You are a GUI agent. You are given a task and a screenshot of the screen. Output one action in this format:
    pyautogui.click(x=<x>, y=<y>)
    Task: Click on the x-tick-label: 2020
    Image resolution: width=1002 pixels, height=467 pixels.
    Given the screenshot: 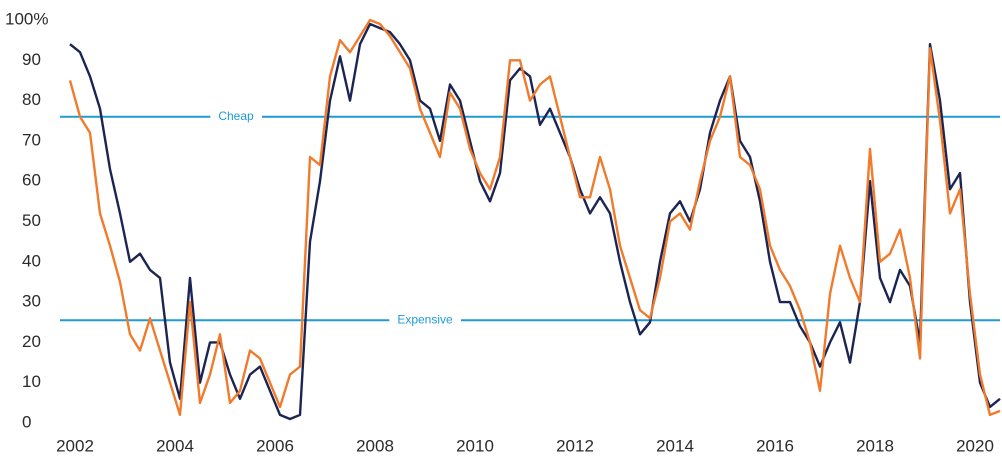 What is the action you would take?
    pyautogui.click(x=975, y=445)
    